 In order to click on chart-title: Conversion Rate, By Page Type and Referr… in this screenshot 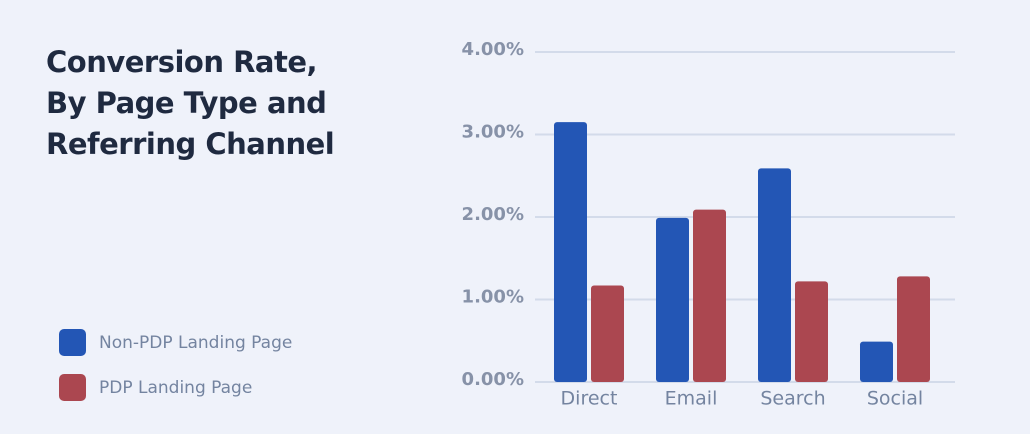, I will do `click(190, 103)`.